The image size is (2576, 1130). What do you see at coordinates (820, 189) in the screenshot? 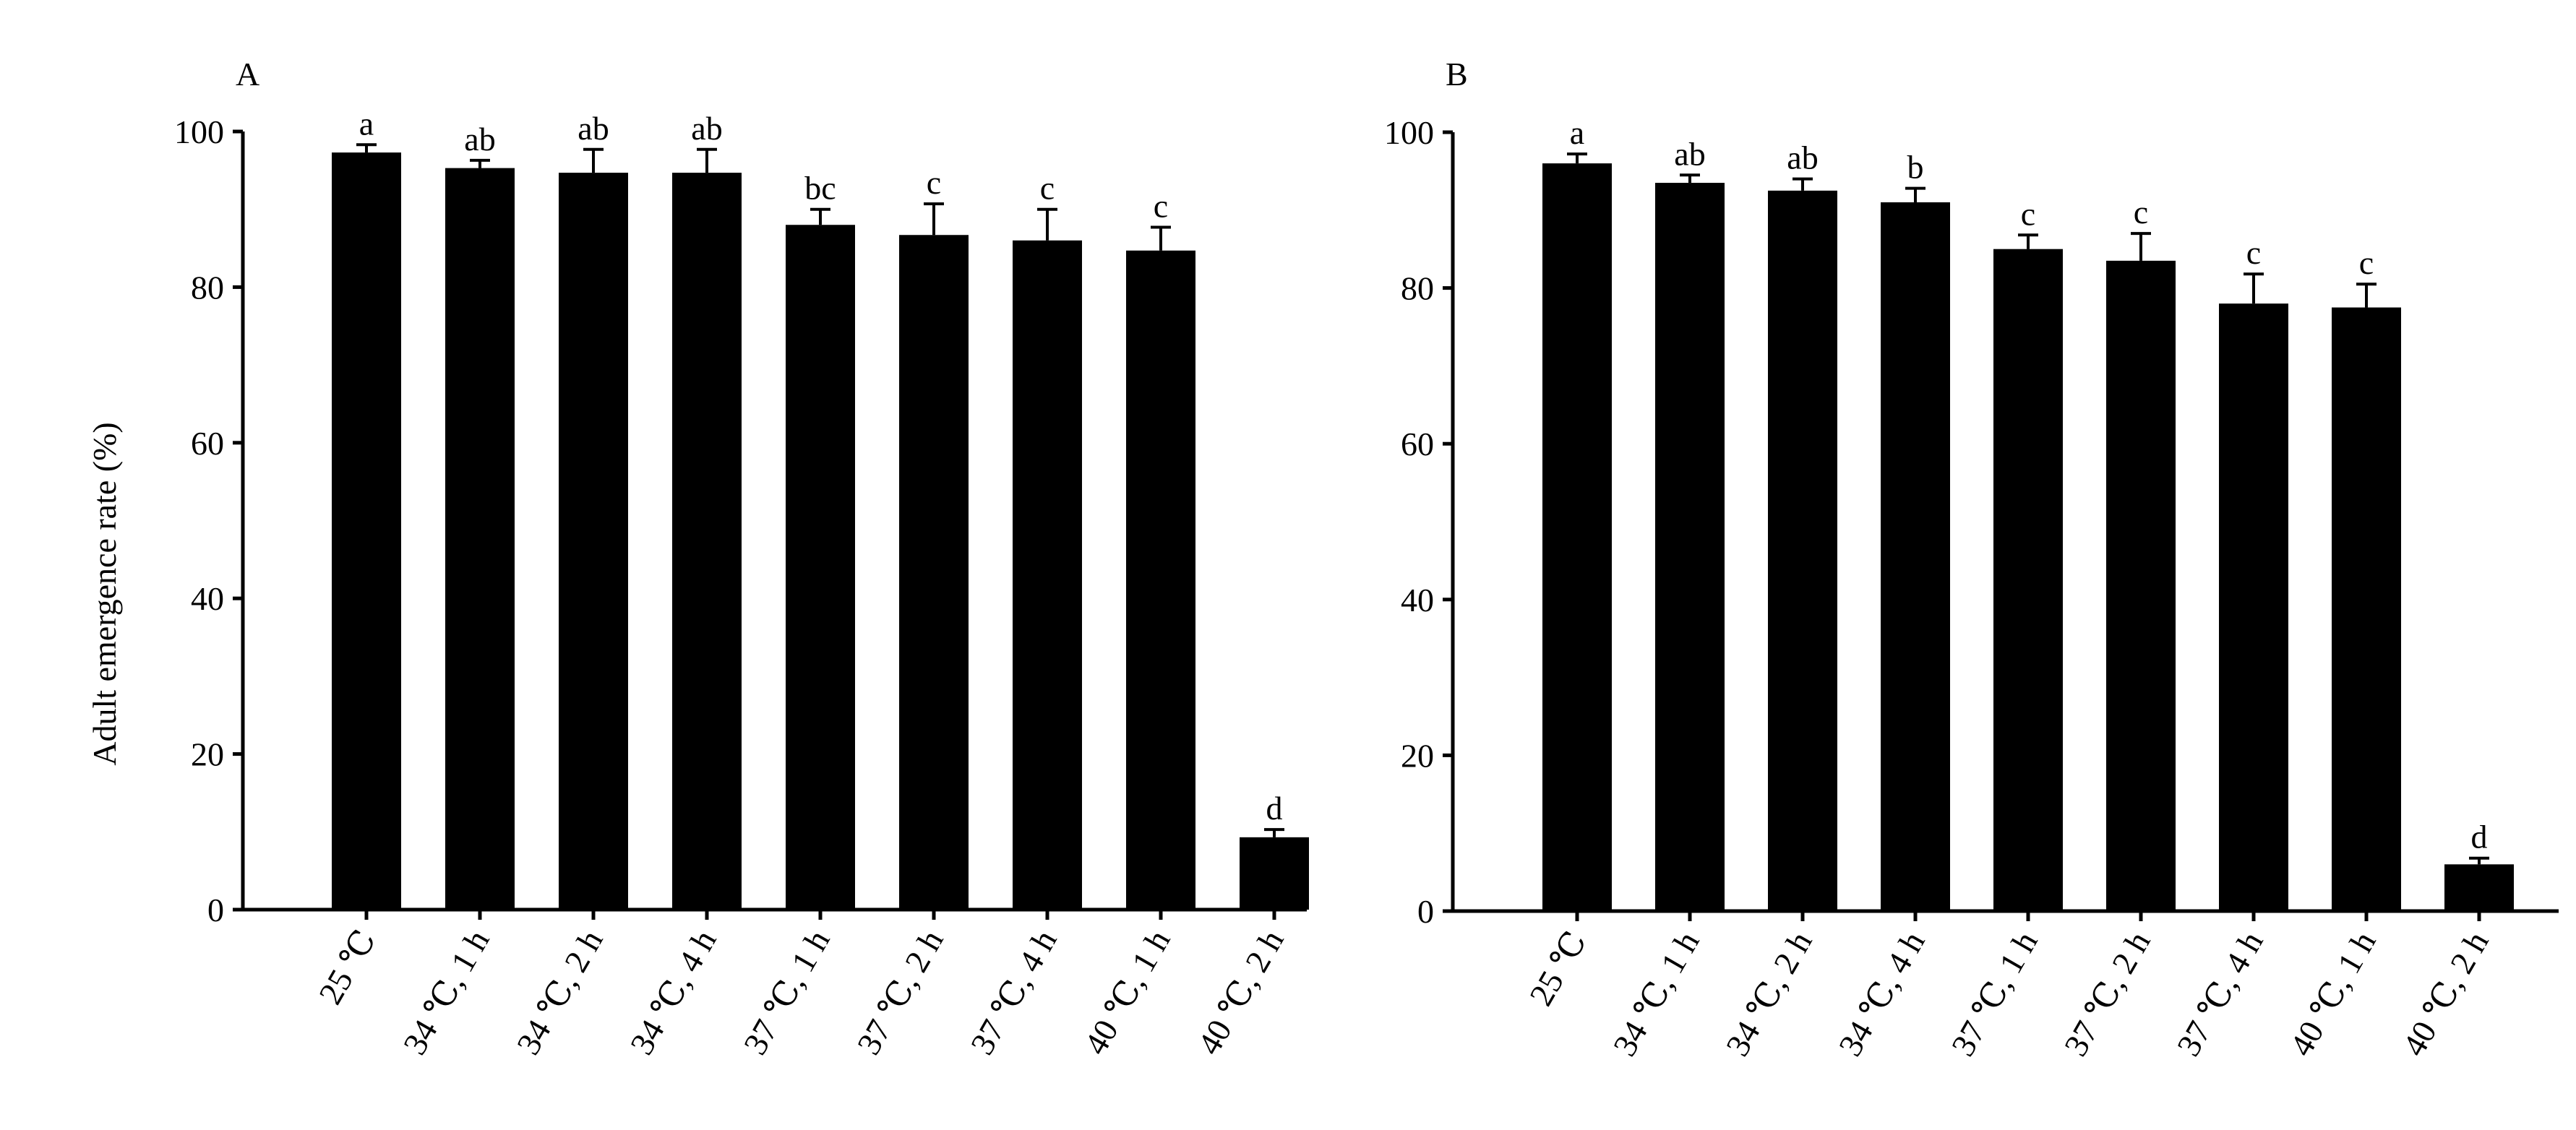
I see `significance-label: bc` at bounding box center [820, 189].